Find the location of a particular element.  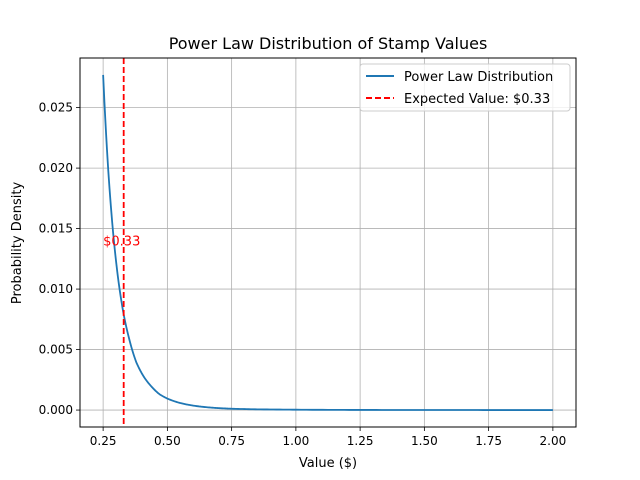

x-tick-label: 1.25 is located at coordinates (360, 441).